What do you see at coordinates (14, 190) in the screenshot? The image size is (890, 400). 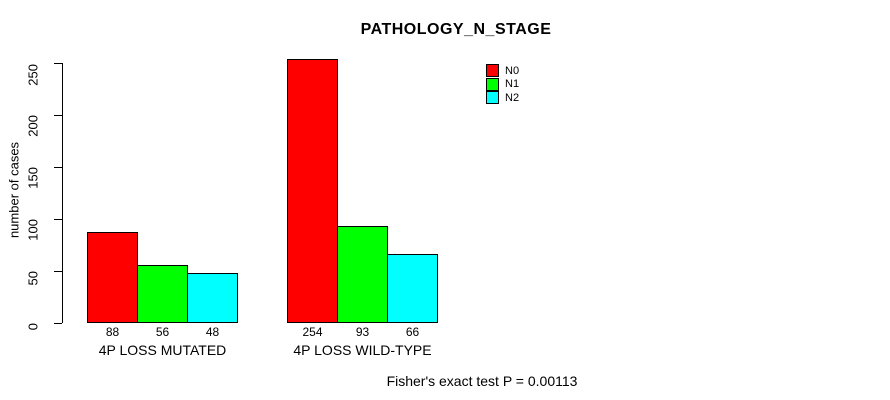 I see `y-axis-title: number of cases` at bounding box center [14, 190].